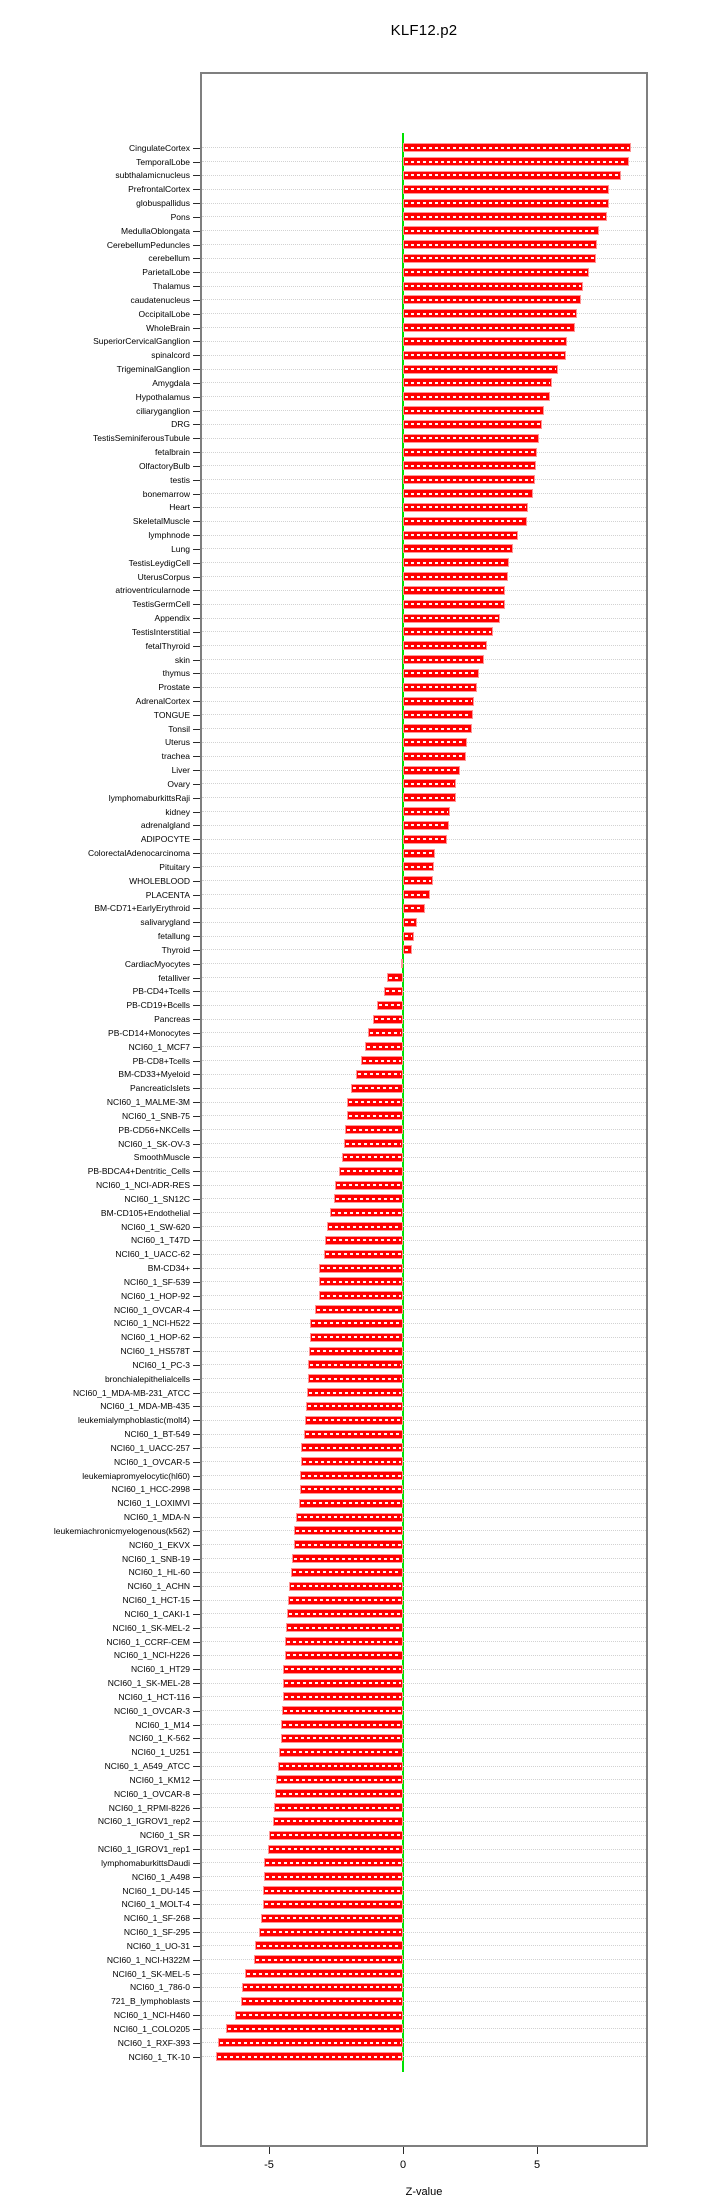  Describe the element at coordinates (151, 2028) in the screenshot. I see `category-label: NCI60_1_COLO205` at that location.